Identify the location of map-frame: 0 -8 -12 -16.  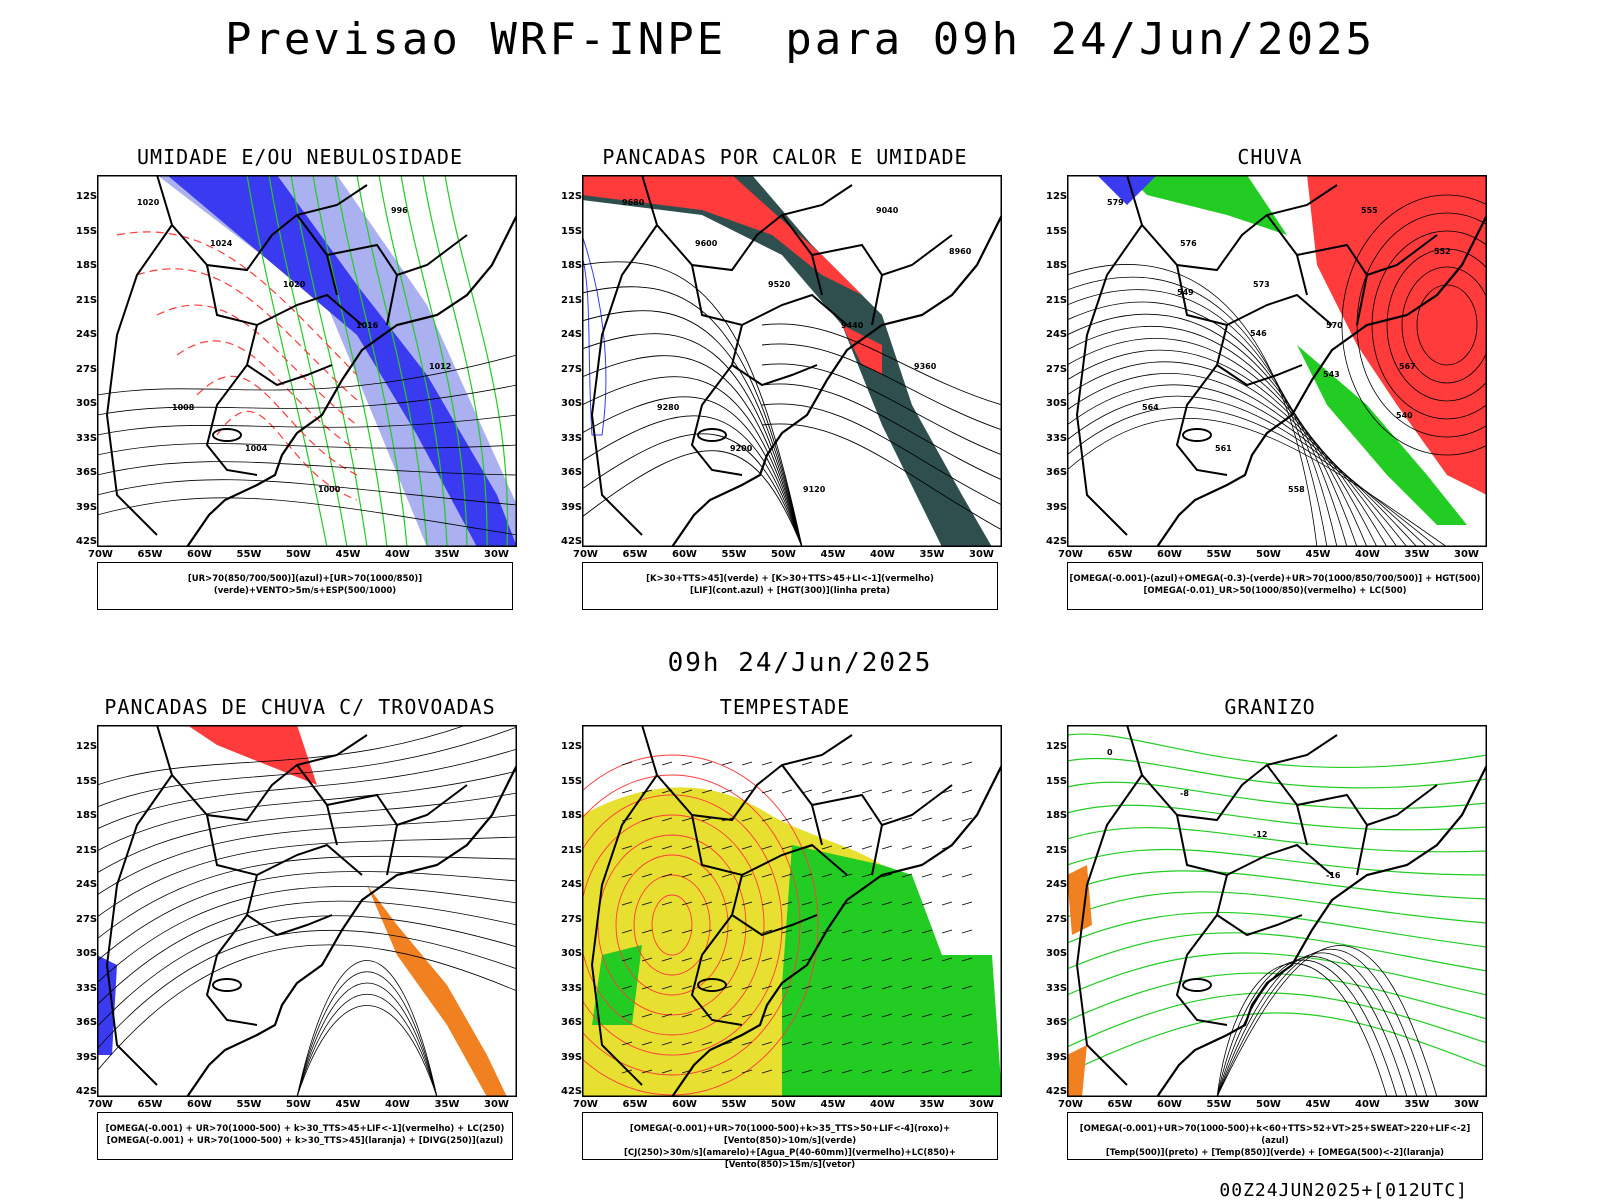
(1277, 911).